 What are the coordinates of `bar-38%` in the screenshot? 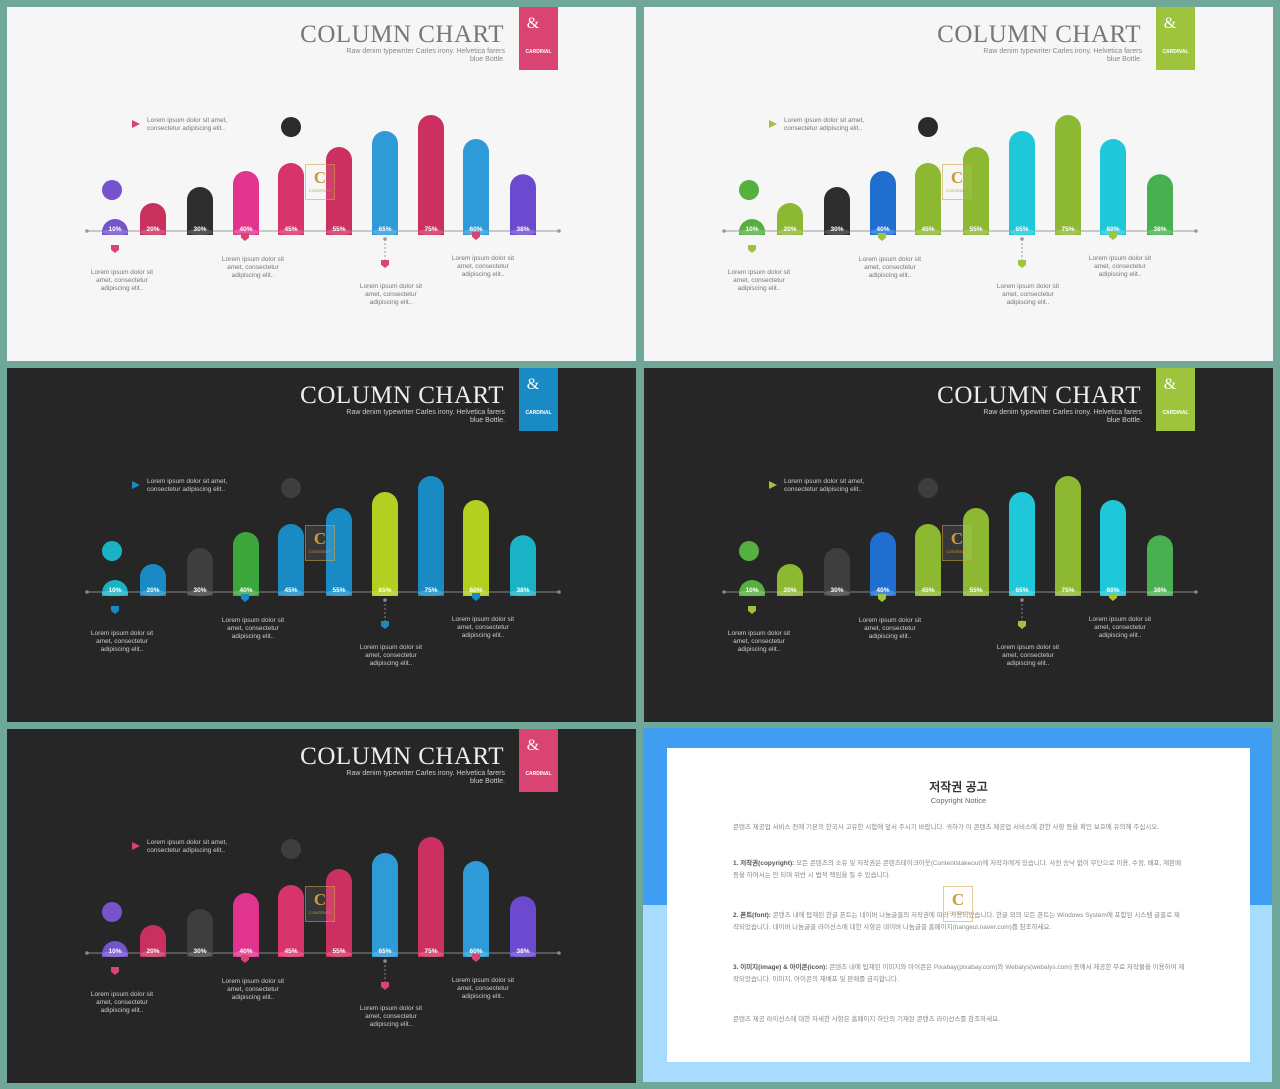 It's located at (1160, 204).